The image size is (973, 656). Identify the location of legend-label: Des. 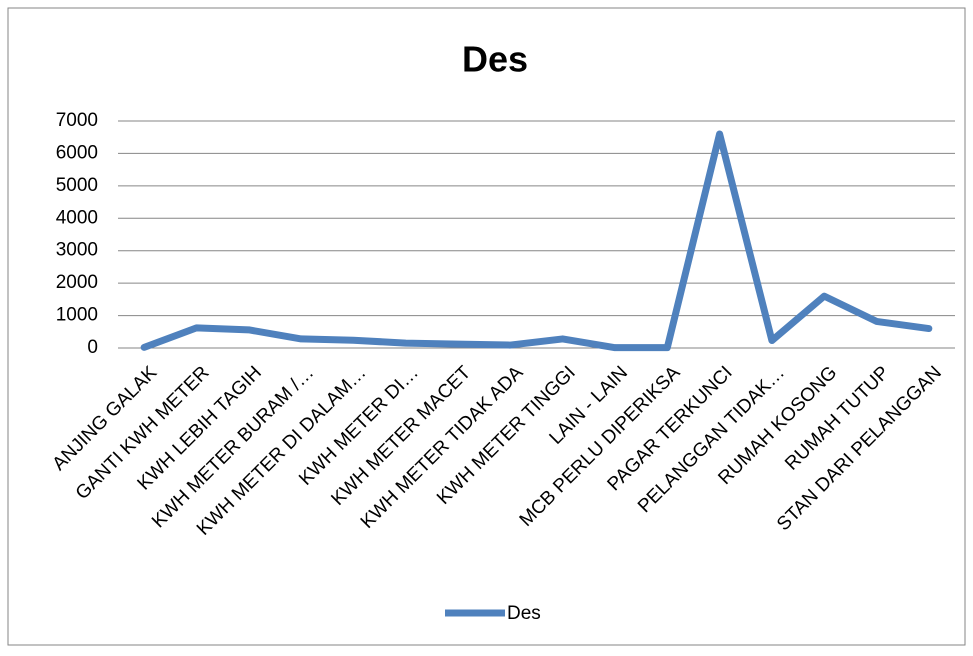
(524, 613).